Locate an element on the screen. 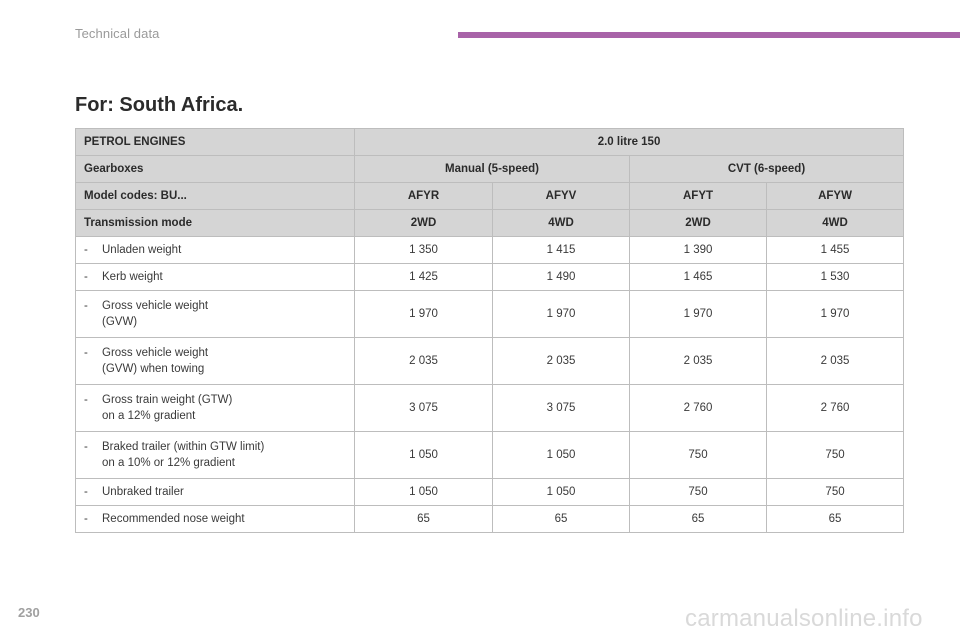 Image resolution: width=960 pixels, height=640 pixels. gearbox-header-row: Gearboxes Manual (5-speed) CVT (6-speed) is located at coordinates (490, 169).